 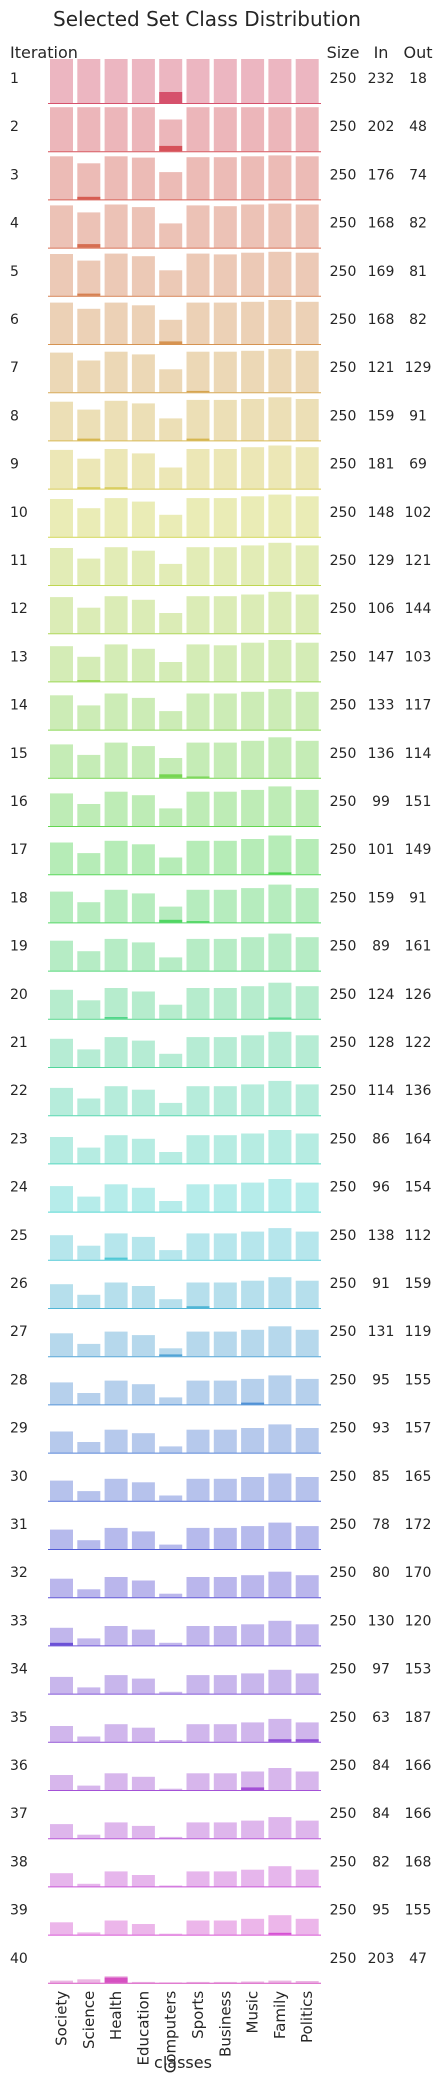 I want to click on iteration-row: 16 250 99 151, so click(x=220, y=806).